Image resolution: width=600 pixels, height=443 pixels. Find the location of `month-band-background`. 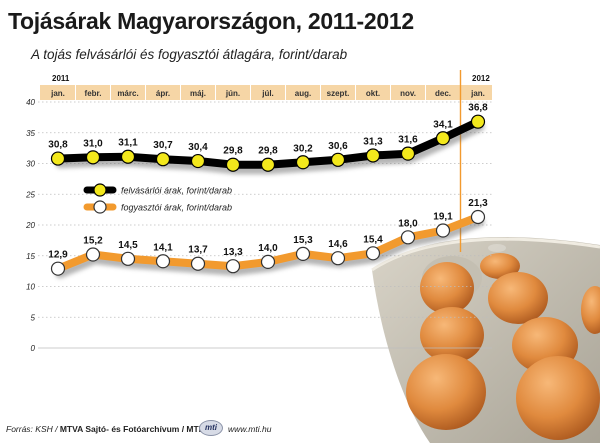

month-band-background is located at coordinates (266, 92).